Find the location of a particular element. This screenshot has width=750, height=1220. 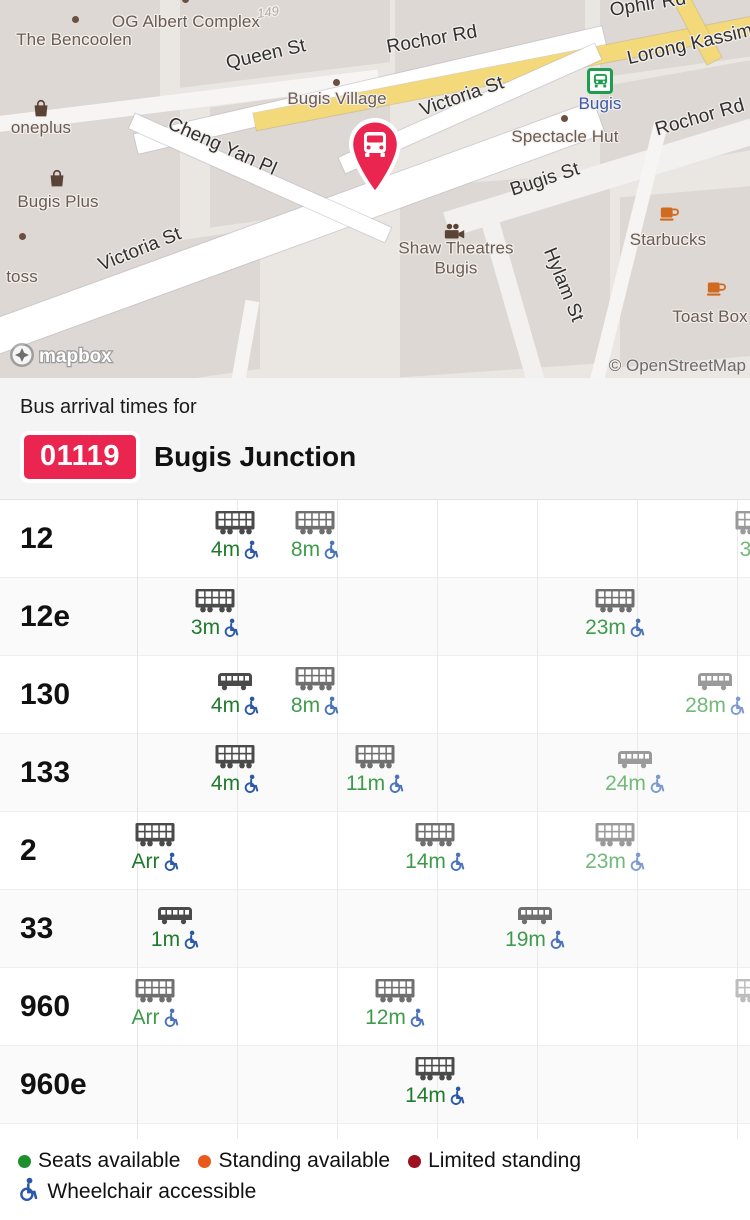

route-timeline: 4m 8m 3 is located at coordinates (443, 538).